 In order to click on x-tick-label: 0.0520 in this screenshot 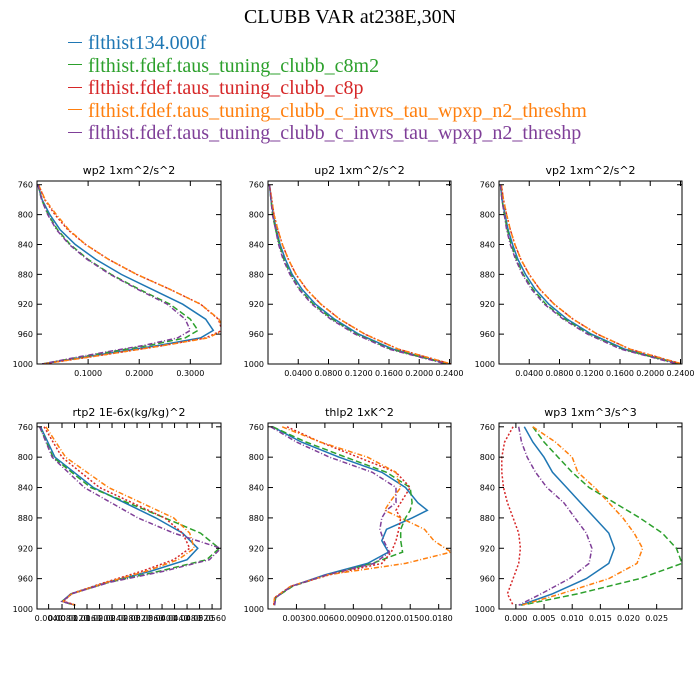, I will do `click(200, 618)`.